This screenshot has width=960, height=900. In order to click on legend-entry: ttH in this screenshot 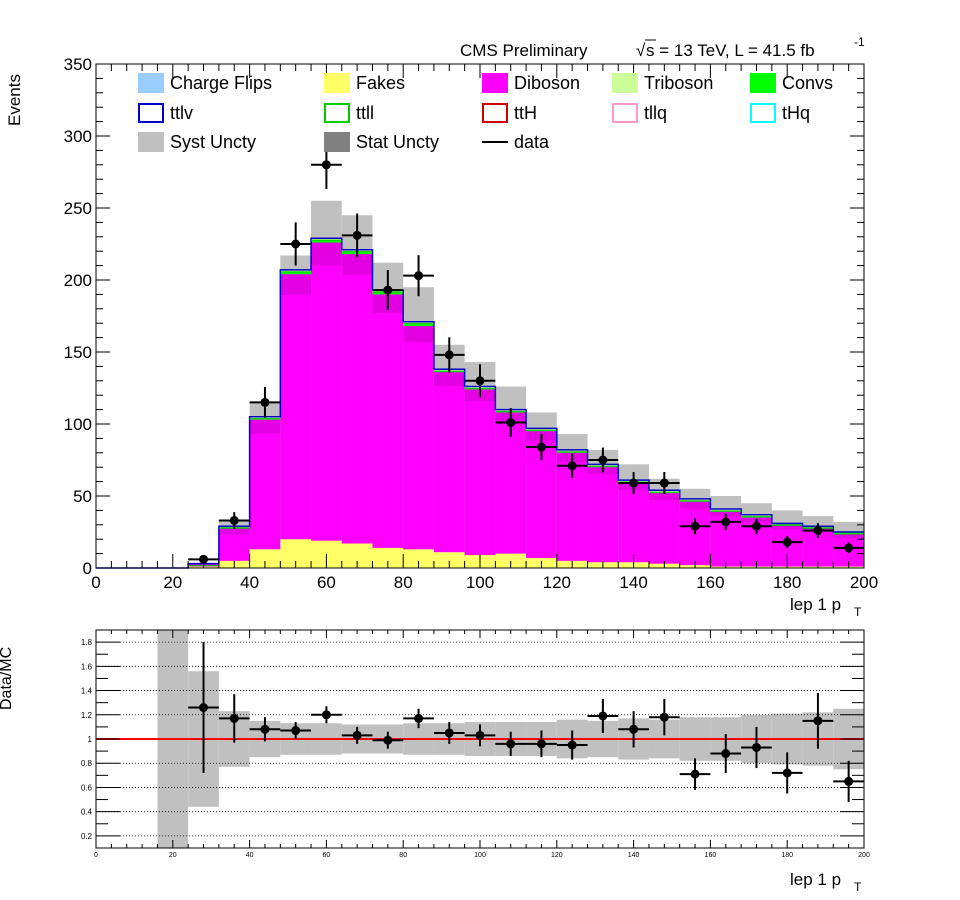, I will do `click(509, 113)`.